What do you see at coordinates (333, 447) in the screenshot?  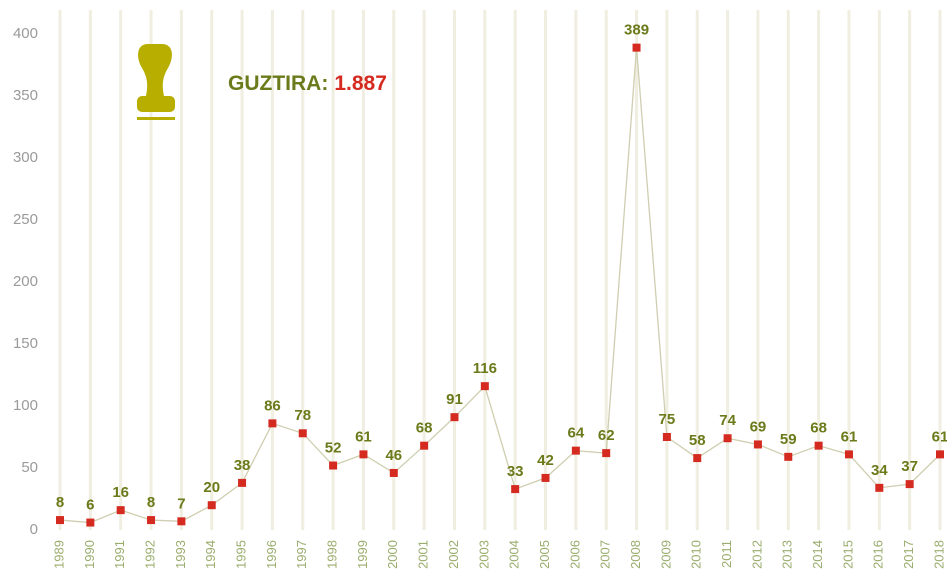 I see `value-label: 52` at bounding box center [333, 447].